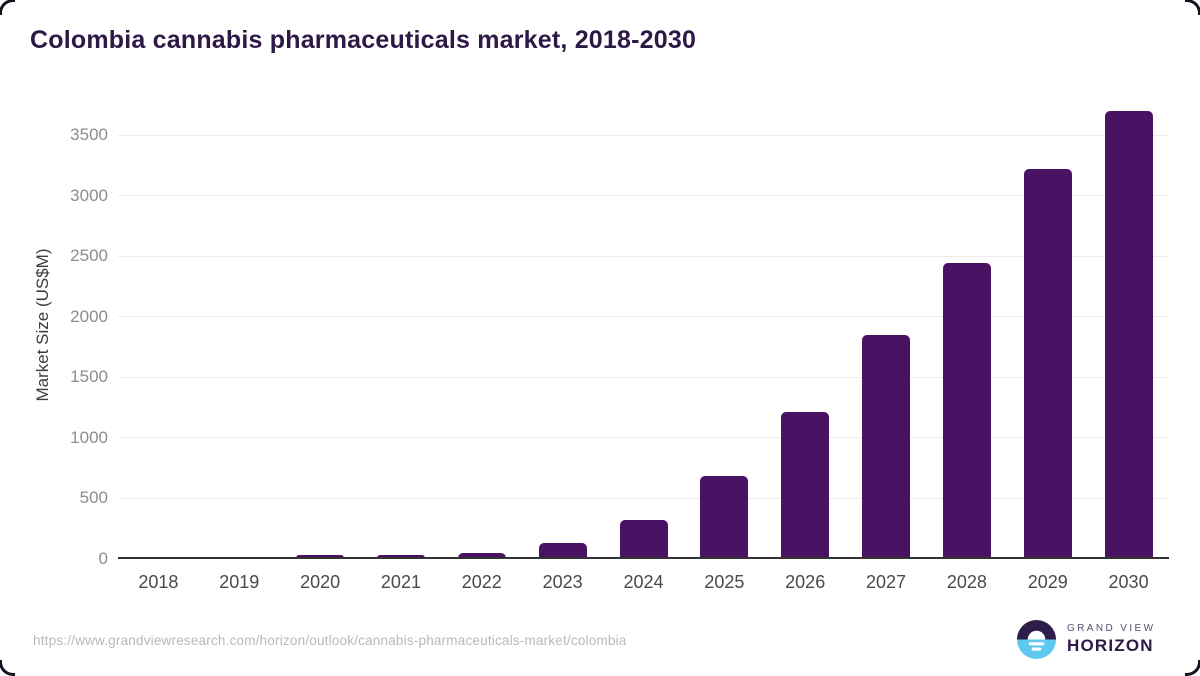 The image size is (1200, 676). Describe the element at coordinates (239, 582) in the screenshot. I see `x-tick-label-2019: 2019` at that location.